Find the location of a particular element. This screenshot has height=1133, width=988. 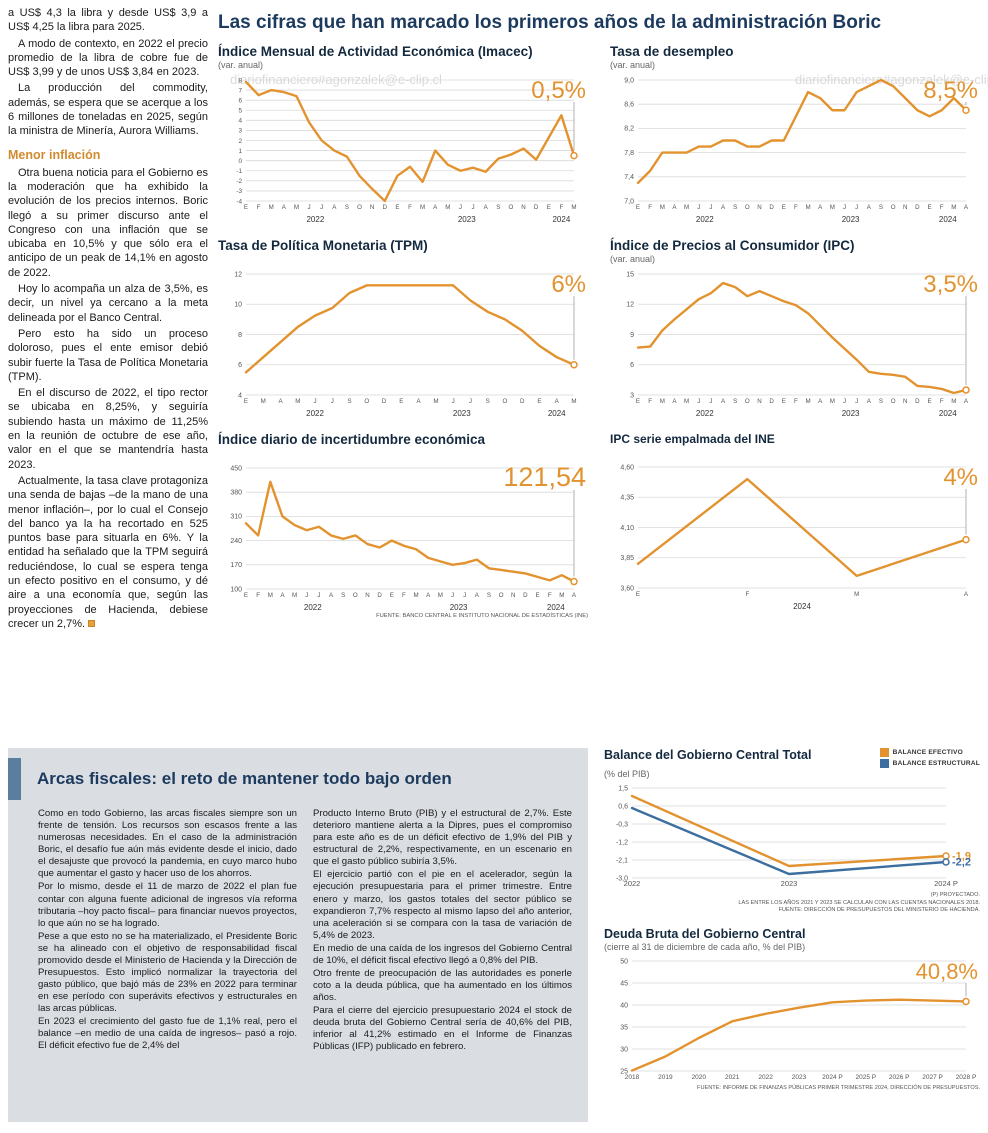

chart-title: Tasa de Política Monetaria (TPM) is located at coordinates (323, 245).